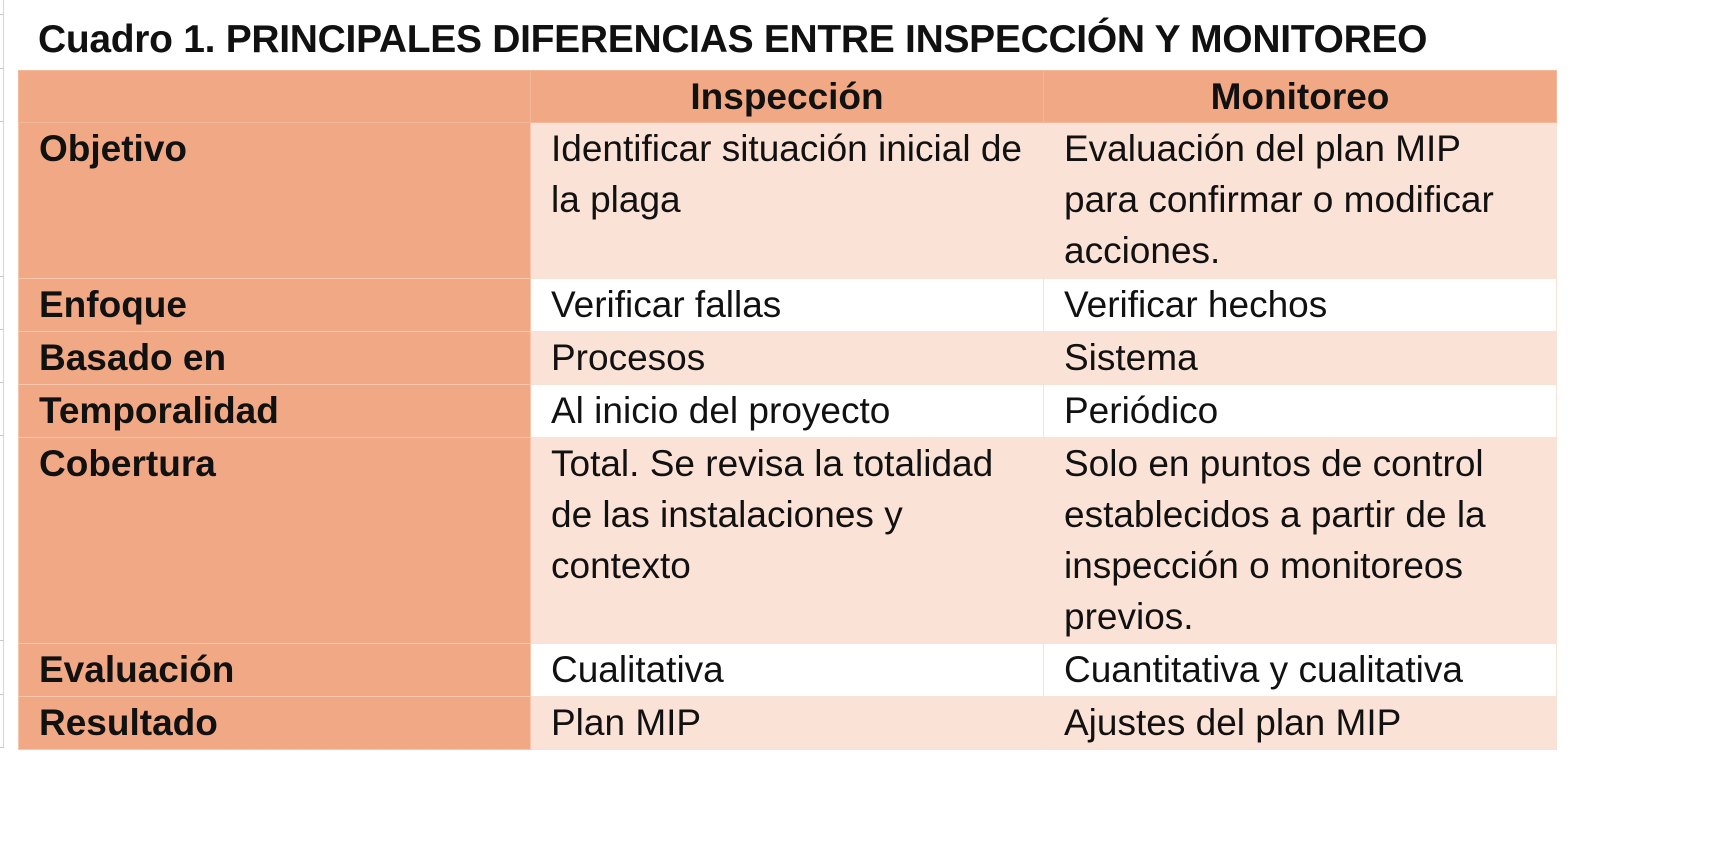  What do you see at coordinates (274, 305) in the screenshot?
I see `row-label: Enfoque` at bounding box center [274, 305].